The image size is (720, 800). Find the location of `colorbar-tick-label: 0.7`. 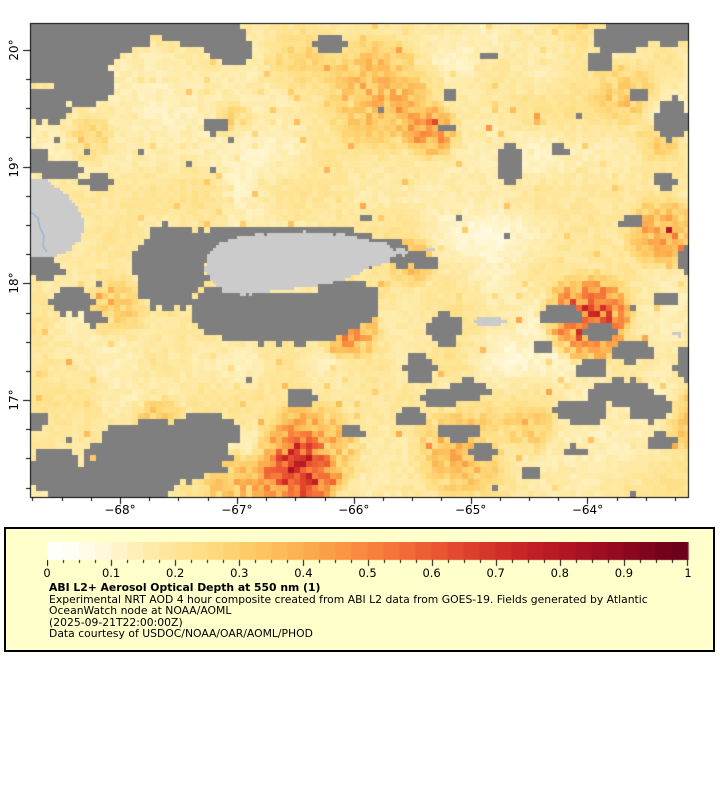

colorbar-tick-label: 0.7 is located at coordinates (495, 573).